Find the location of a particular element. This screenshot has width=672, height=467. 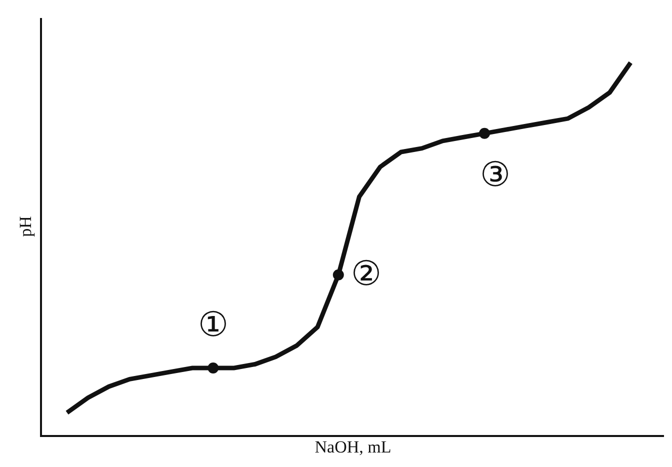

annotation: ② is located at coordinates (366, 274).